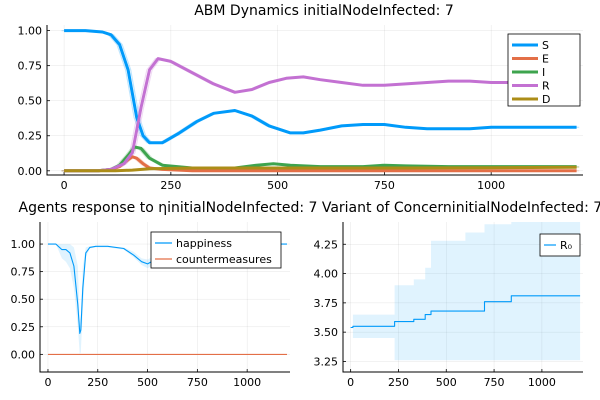  I want to click on y-tick-label: 3.50, so click(326, 332).